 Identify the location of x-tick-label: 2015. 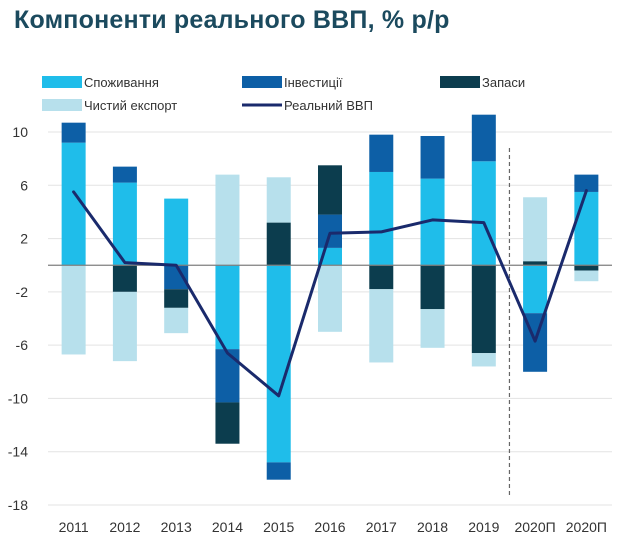
(278, 527).